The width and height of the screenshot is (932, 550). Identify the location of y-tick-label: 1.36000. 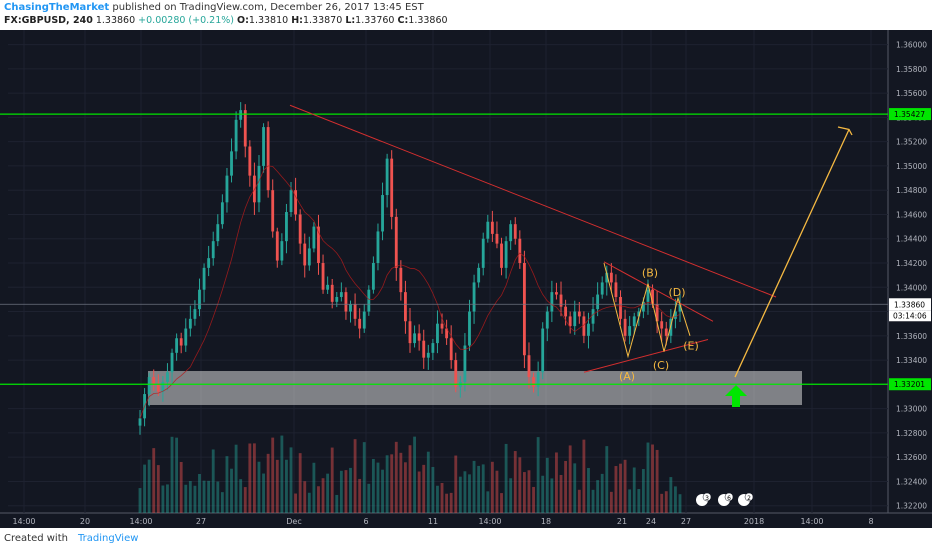
(911, 45).